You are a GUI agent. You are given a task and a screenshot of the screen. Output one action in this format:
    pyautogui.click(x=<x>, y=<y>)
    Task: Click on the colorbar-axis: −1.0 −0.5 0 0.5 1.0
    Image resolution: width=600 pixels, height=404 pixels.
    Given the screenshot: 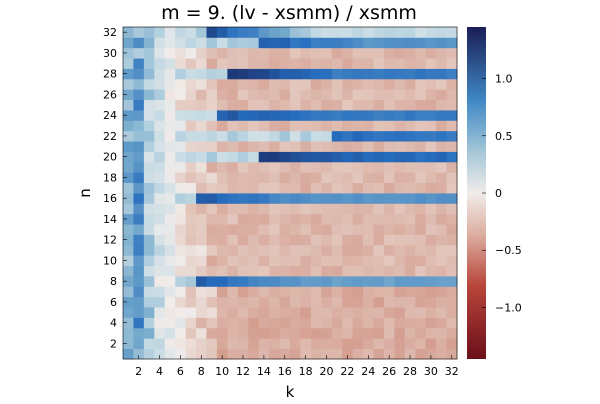 What is the action you would take?
    pyautogui.click(x=502, y=193)
    